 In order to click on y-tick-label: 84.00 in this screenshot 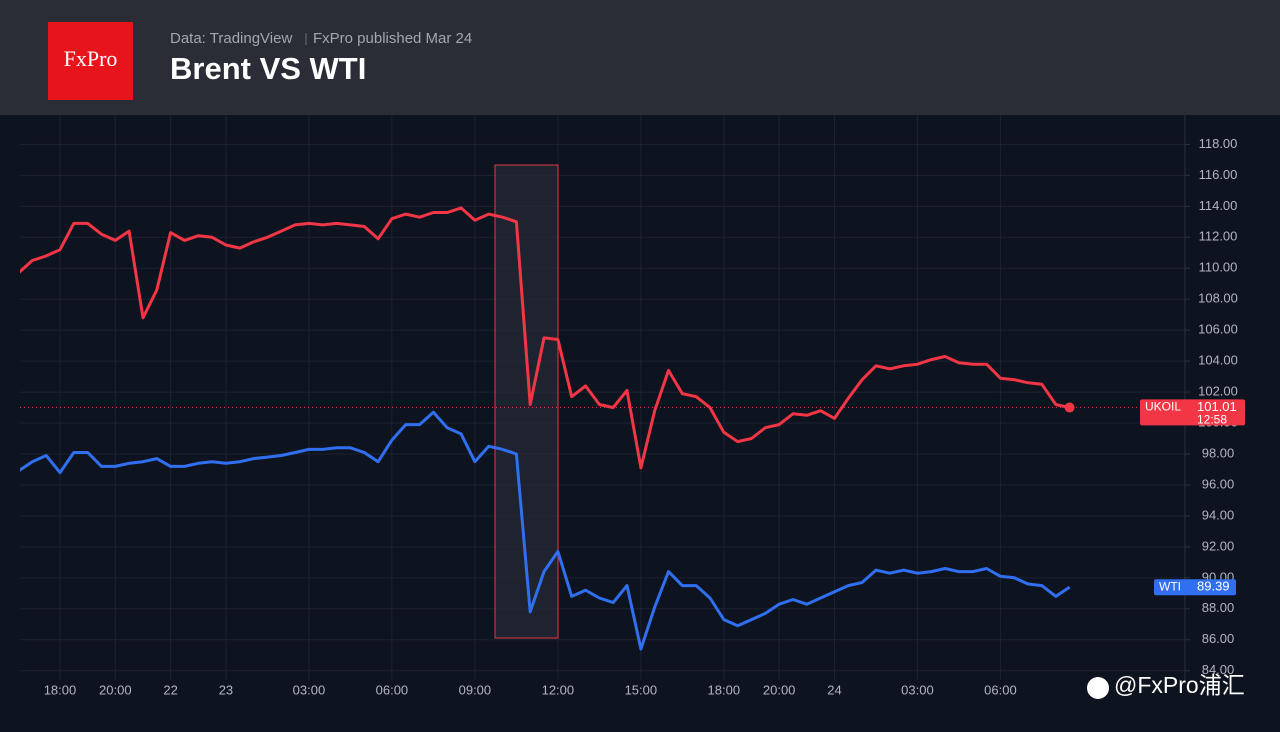, I will do `click(1218, 669)`.